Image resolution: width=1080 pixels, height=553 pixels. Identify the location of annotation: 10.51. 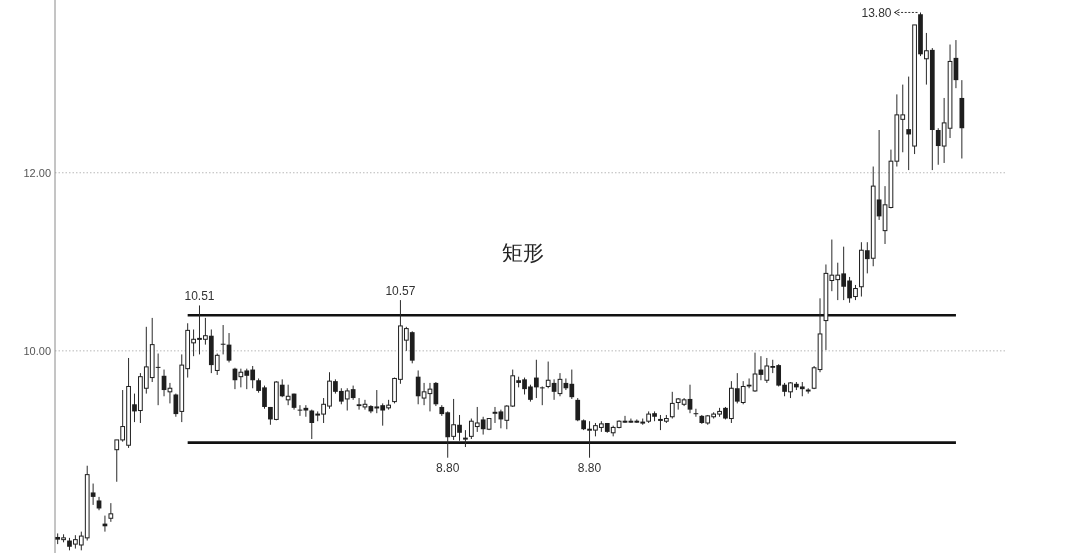
(199, 296).